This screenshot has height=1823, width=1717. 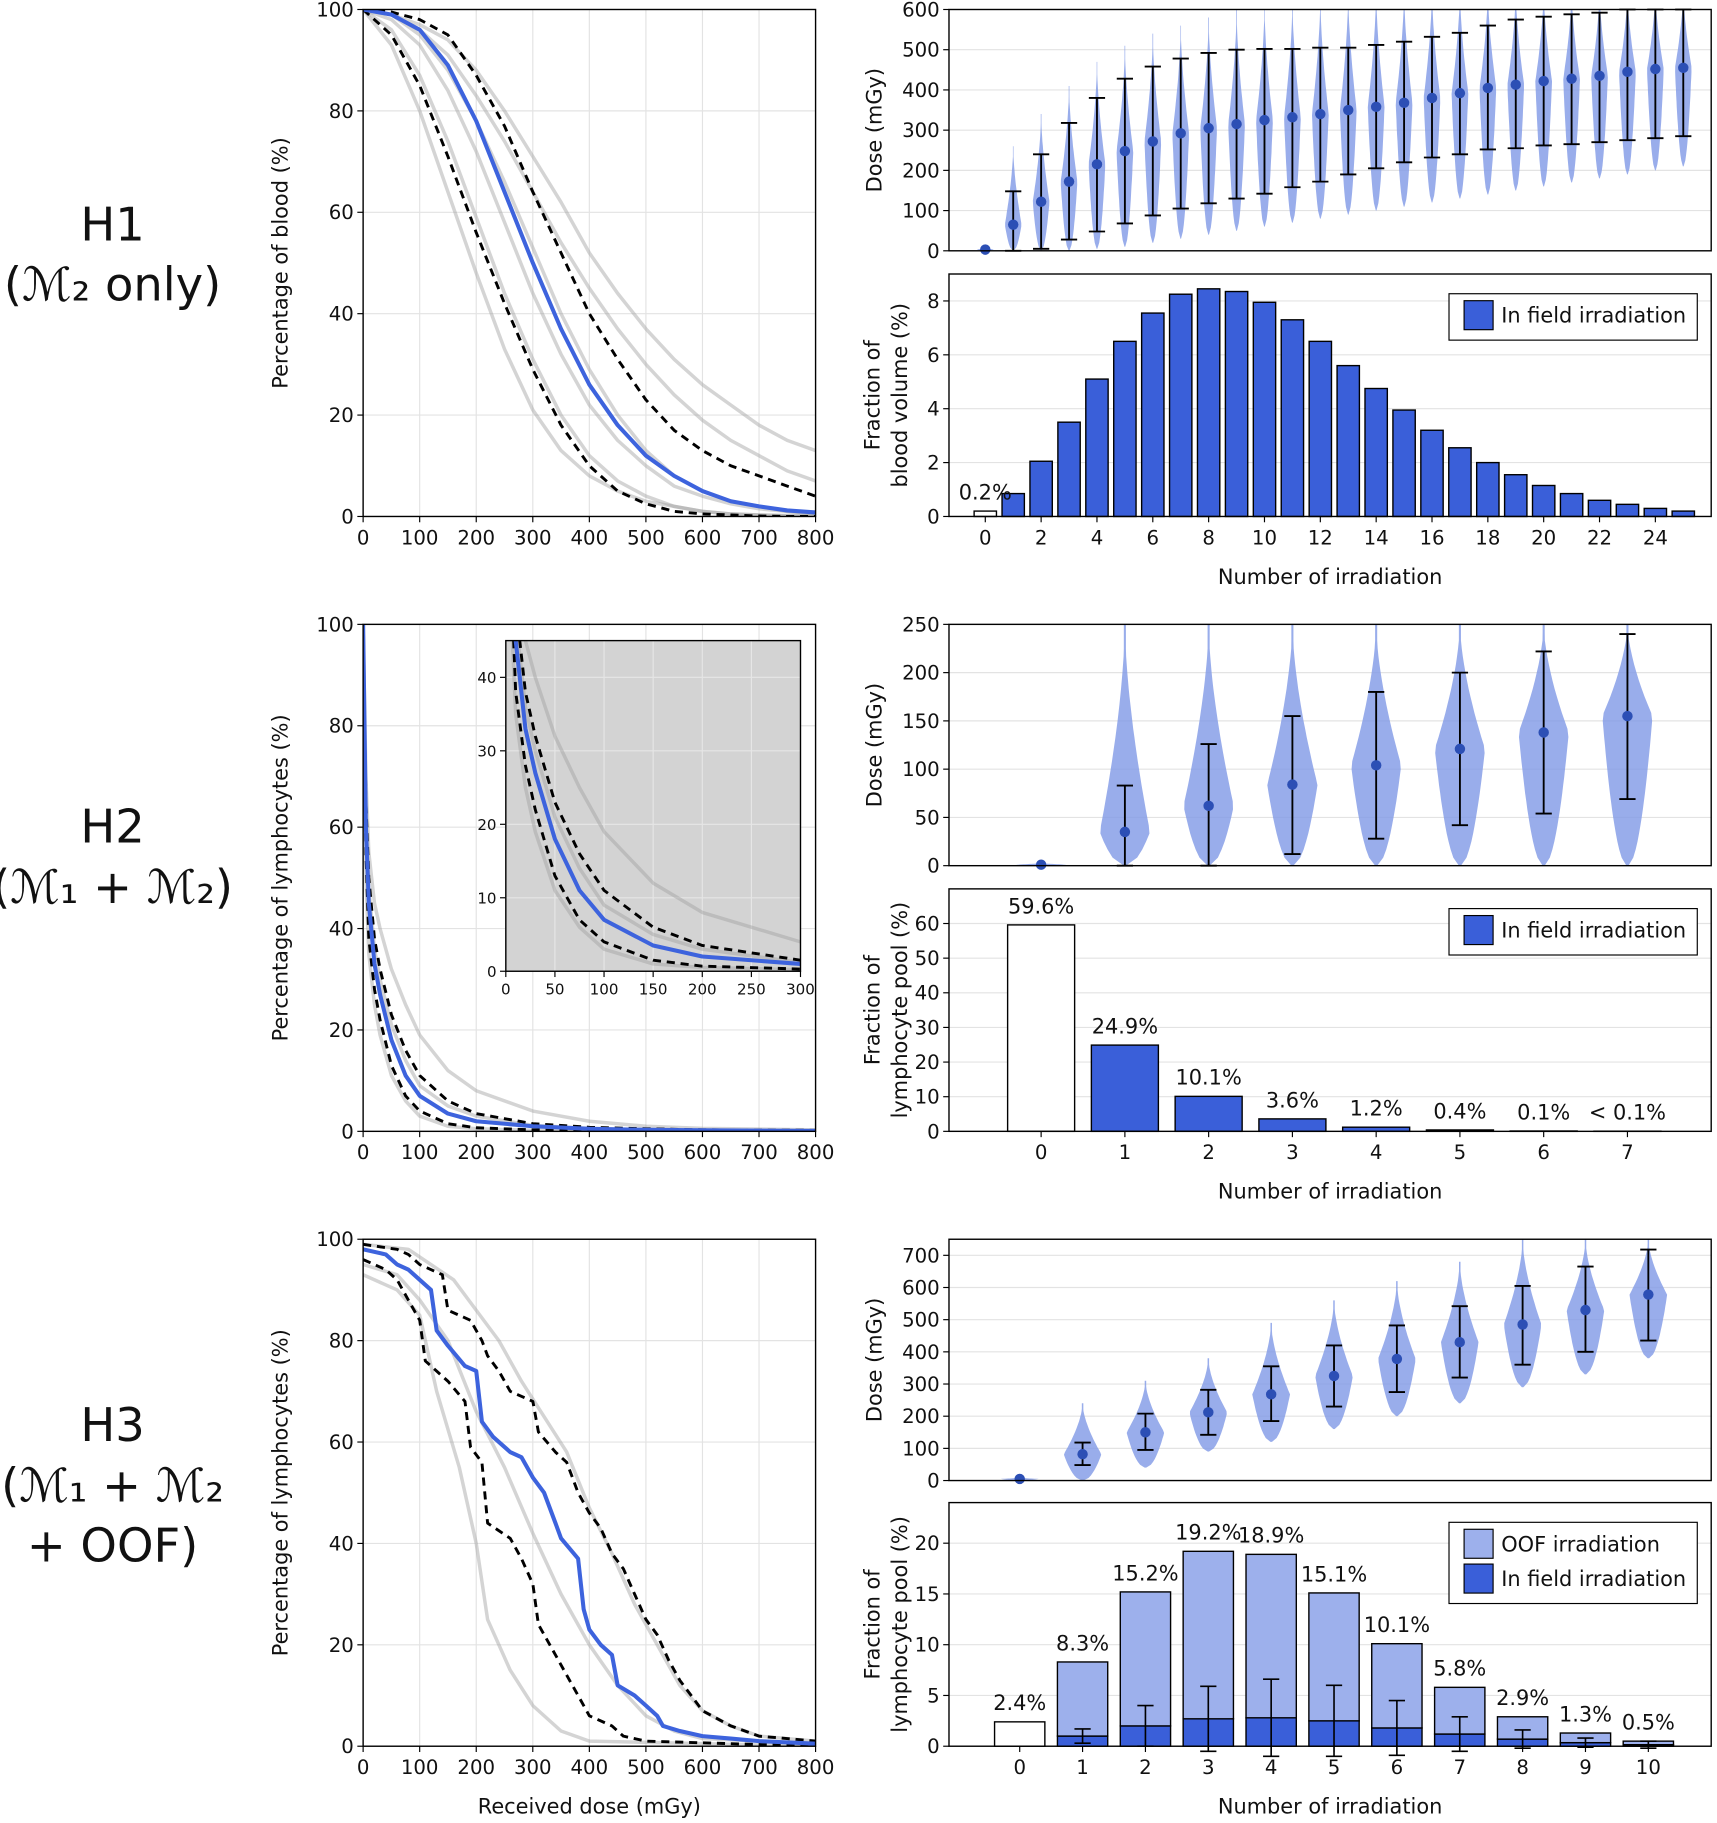 What do you see at coordinates (1655, 537) in the screenshot?
I see `x-tick-label: 24` at bounding box center [1655, 537].